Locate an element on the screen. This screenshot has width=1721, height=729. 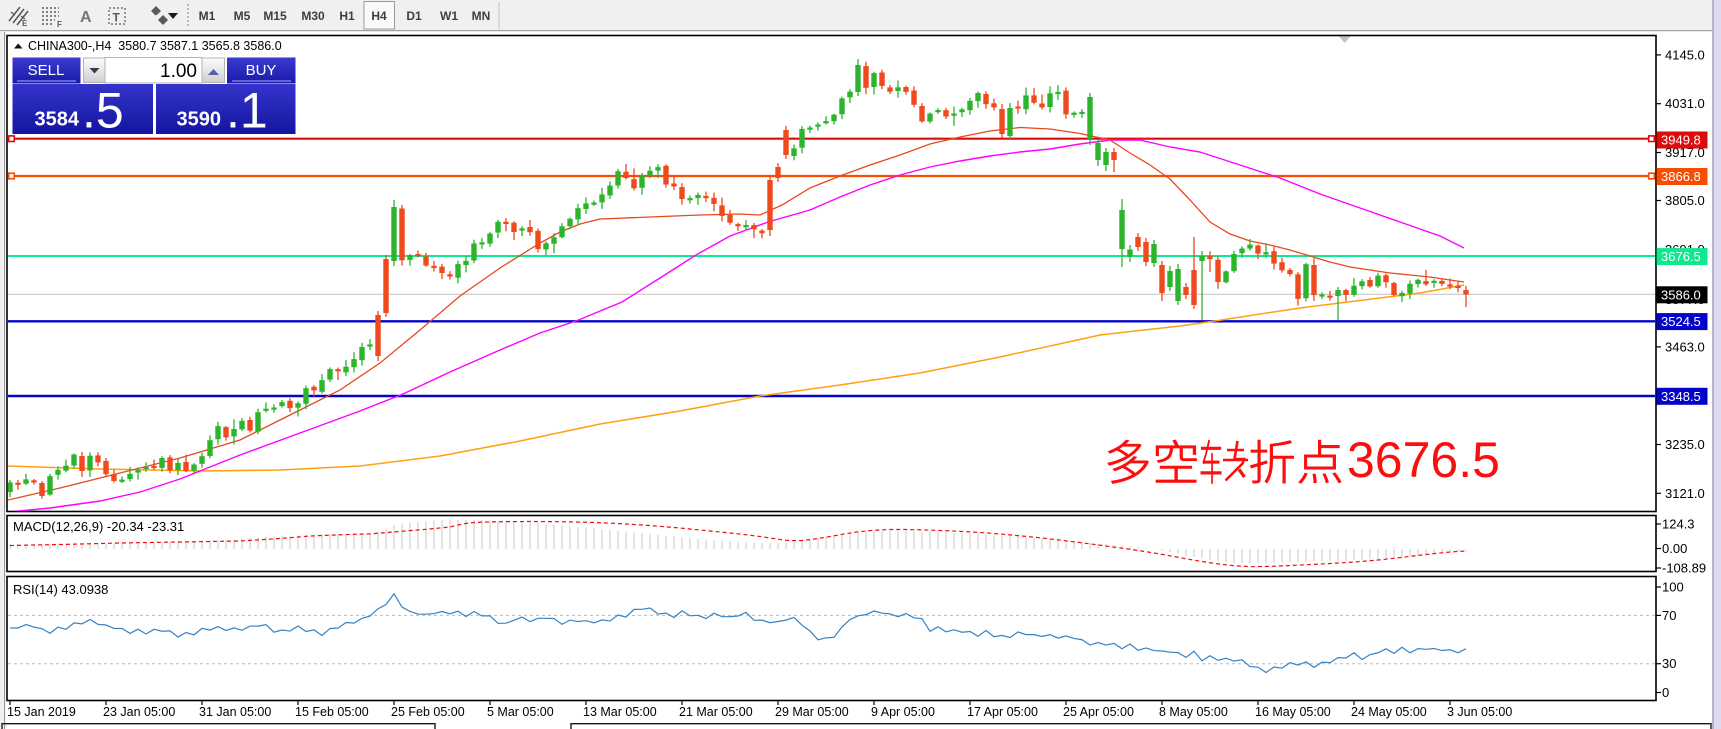
svg-text: 3235.0 is located at coordinates (1685, 444).